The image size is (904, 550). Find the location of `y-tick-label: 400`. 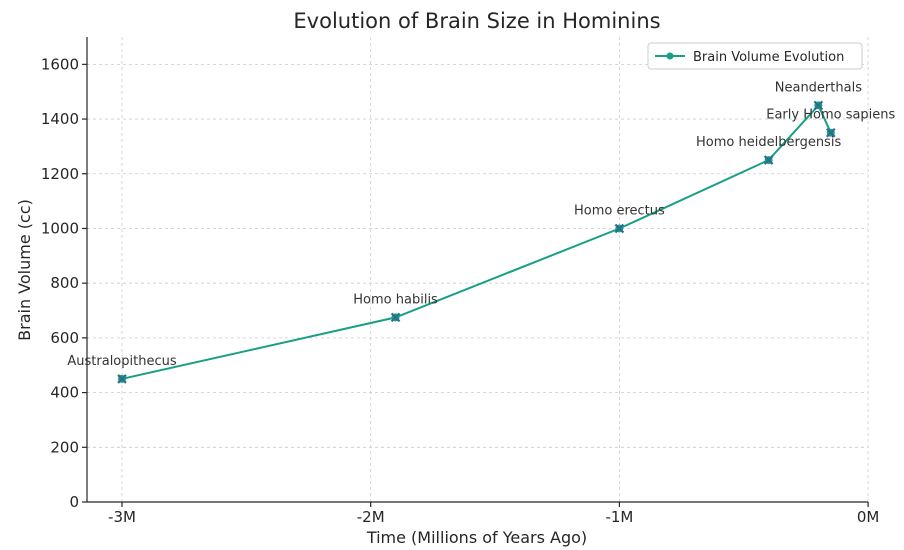

y-tick-label: 400 is located at coordinates (64, 393).